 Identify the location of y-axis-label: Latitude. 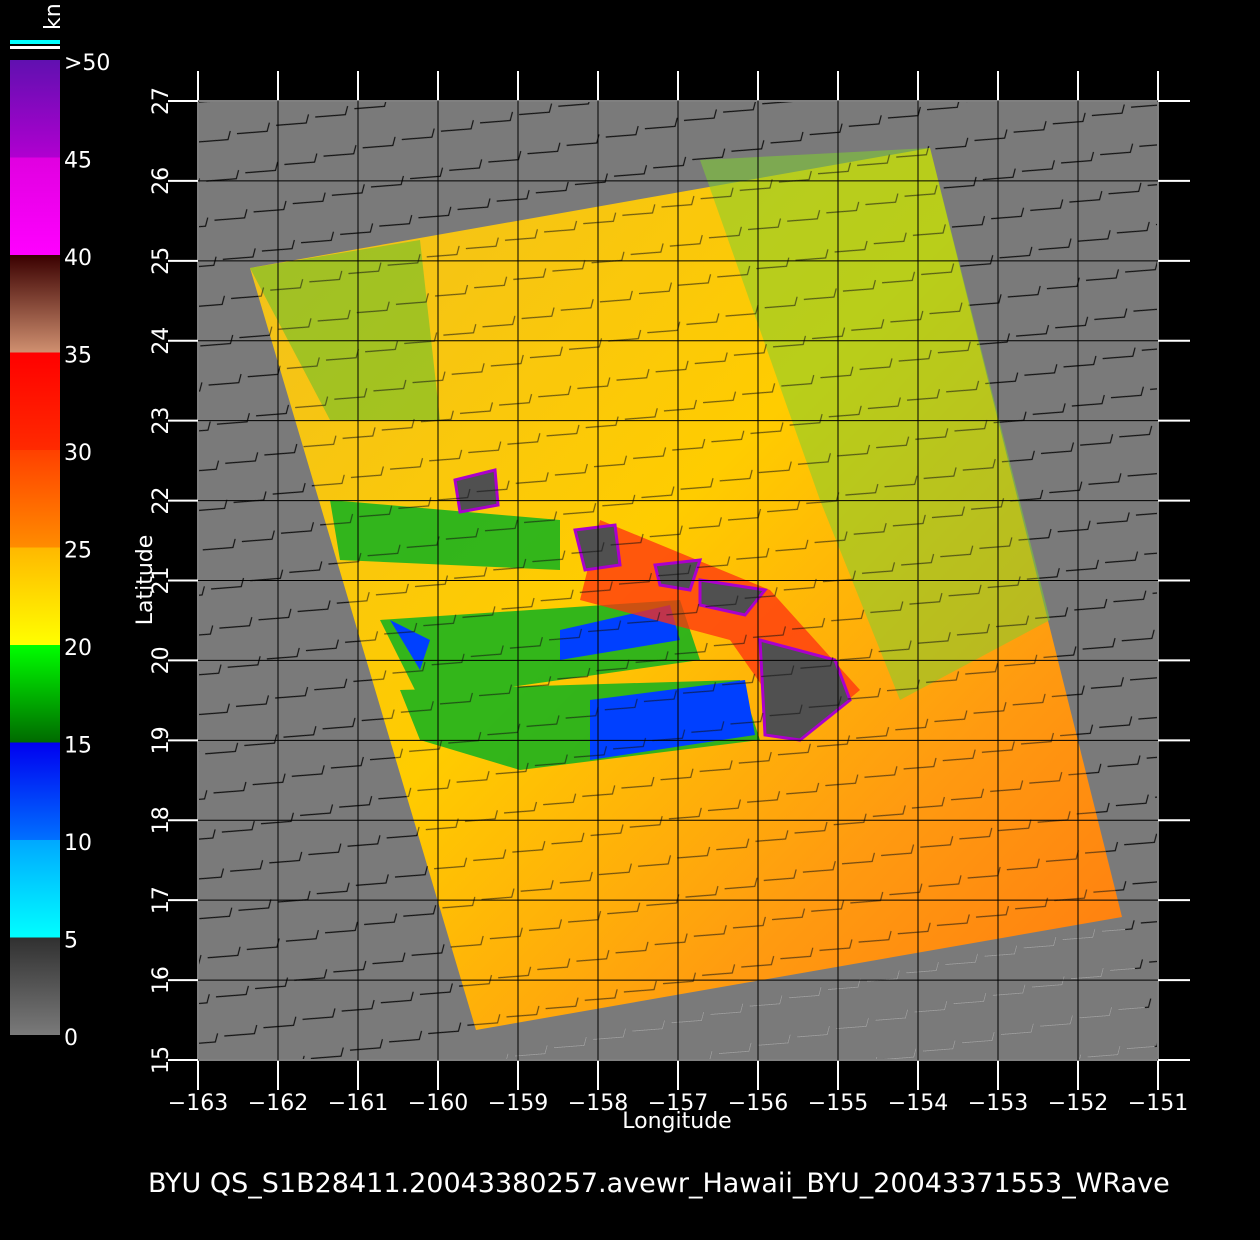
(145, 580).